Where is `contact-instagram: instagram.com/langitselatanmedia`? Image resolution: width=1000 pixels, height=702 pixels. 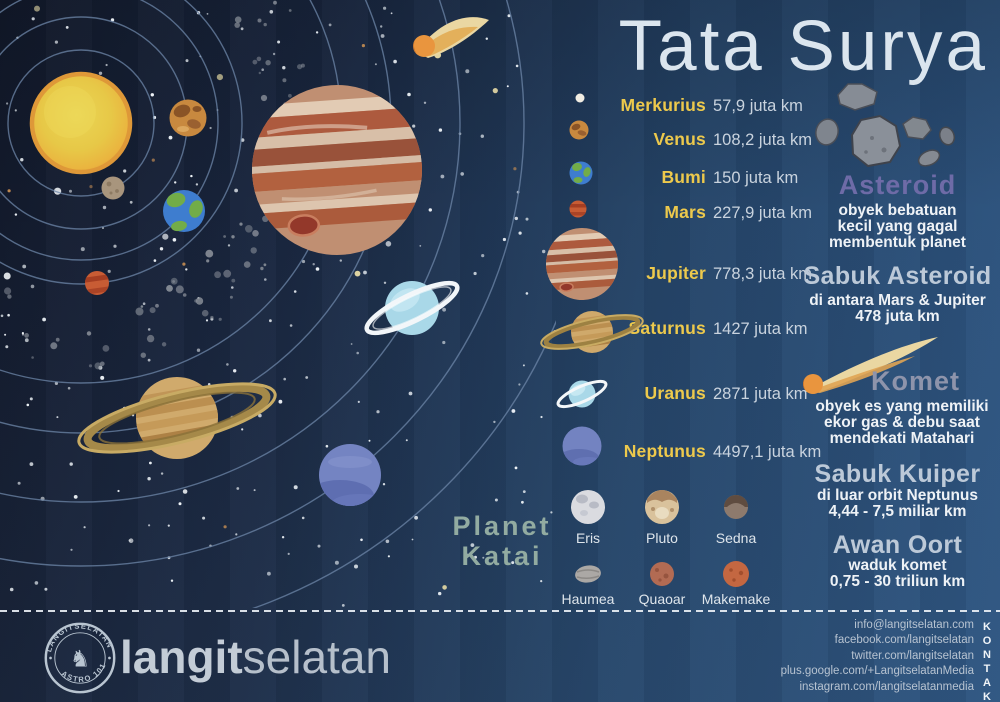
contact-instagram: instagram.com/langitselatanmedia is located at coordinates (886, 686).